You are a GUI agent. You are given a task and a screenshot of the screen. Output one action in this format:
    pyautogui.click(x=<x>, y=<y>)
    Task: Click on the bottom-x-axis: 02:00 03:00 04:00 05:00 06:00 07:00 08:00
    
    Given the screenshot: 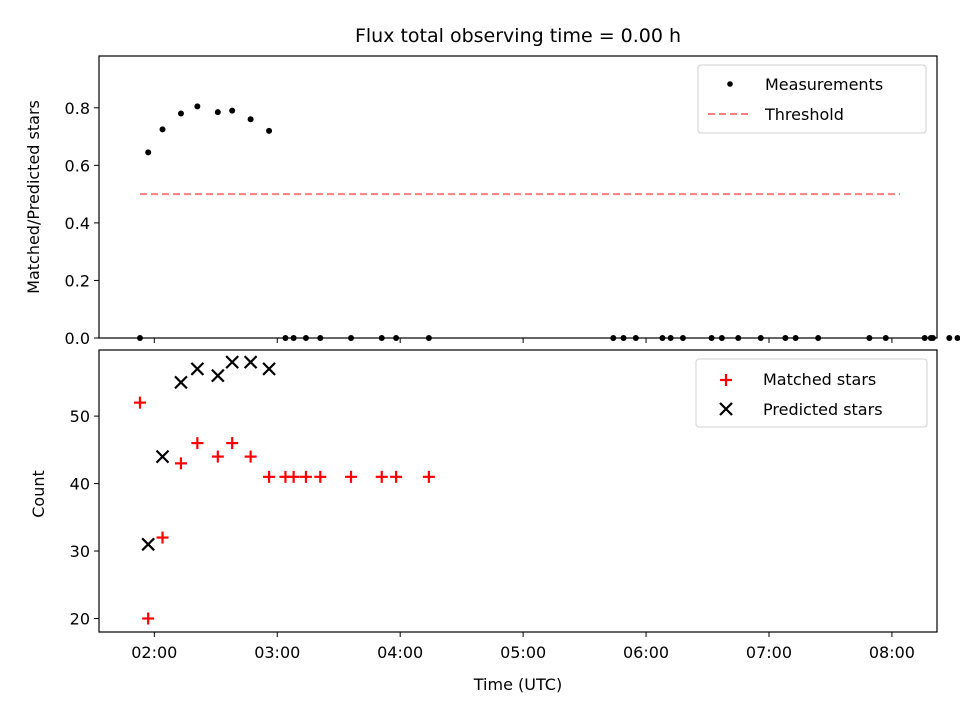 What is the action you would take?
    pyautogui.click(x=523, y=647)
    